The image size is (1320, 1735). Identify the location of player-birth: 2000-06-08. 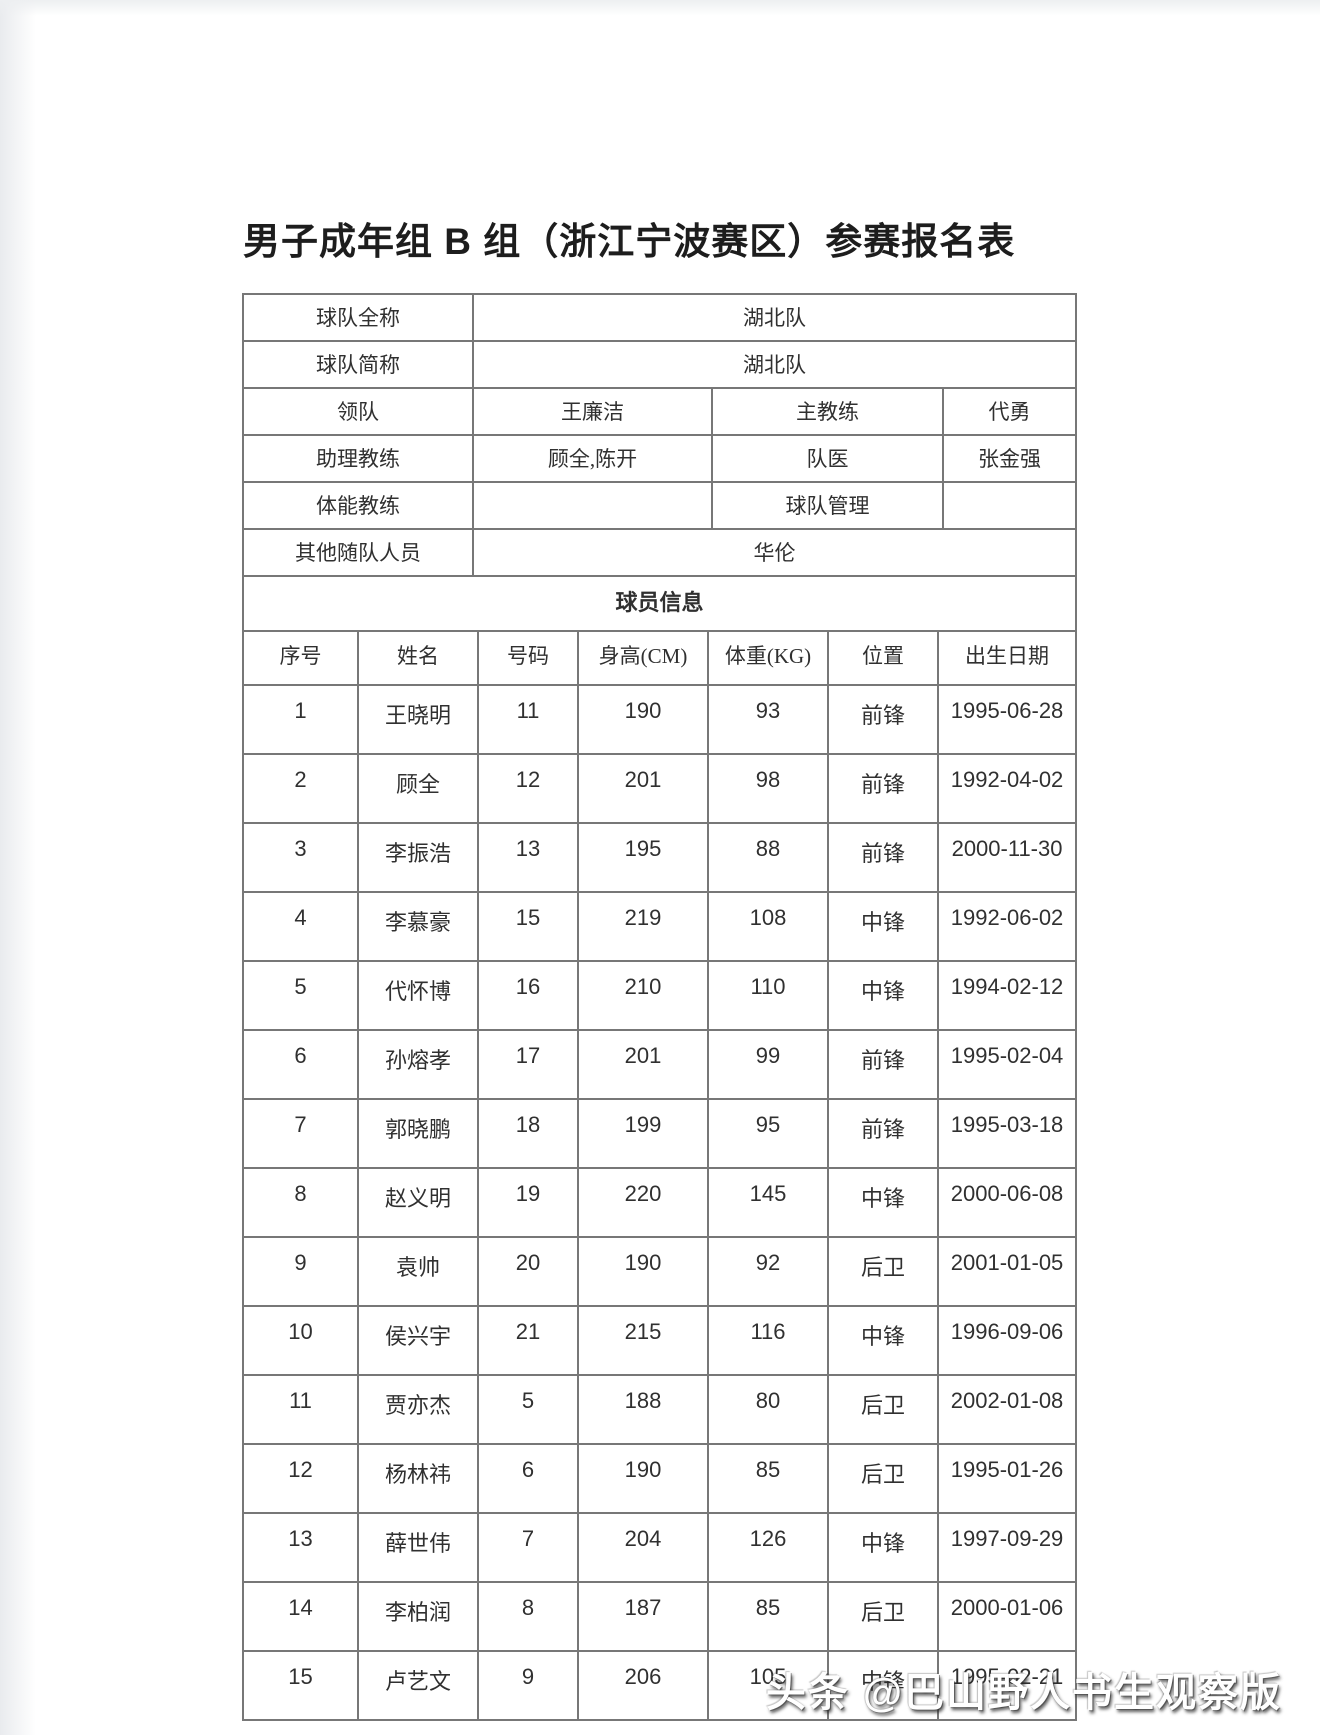
(1007, 1202).